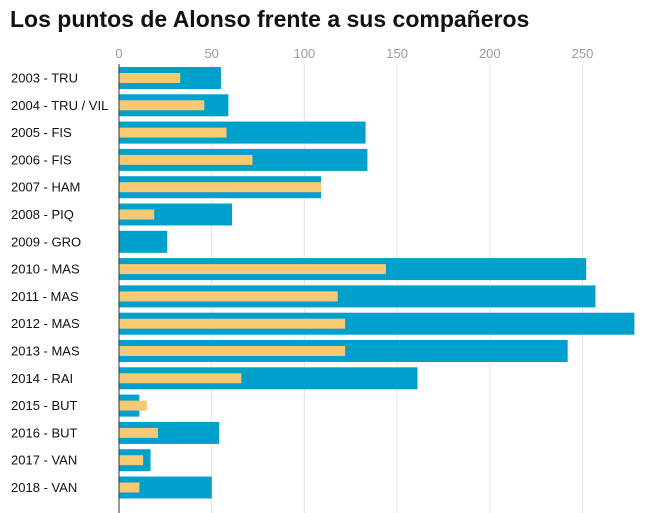  What do you see at coordinates (45, 351) in the screenshot?
I see `category-label: 2013 - MAS` at bounding box center [45, 351].